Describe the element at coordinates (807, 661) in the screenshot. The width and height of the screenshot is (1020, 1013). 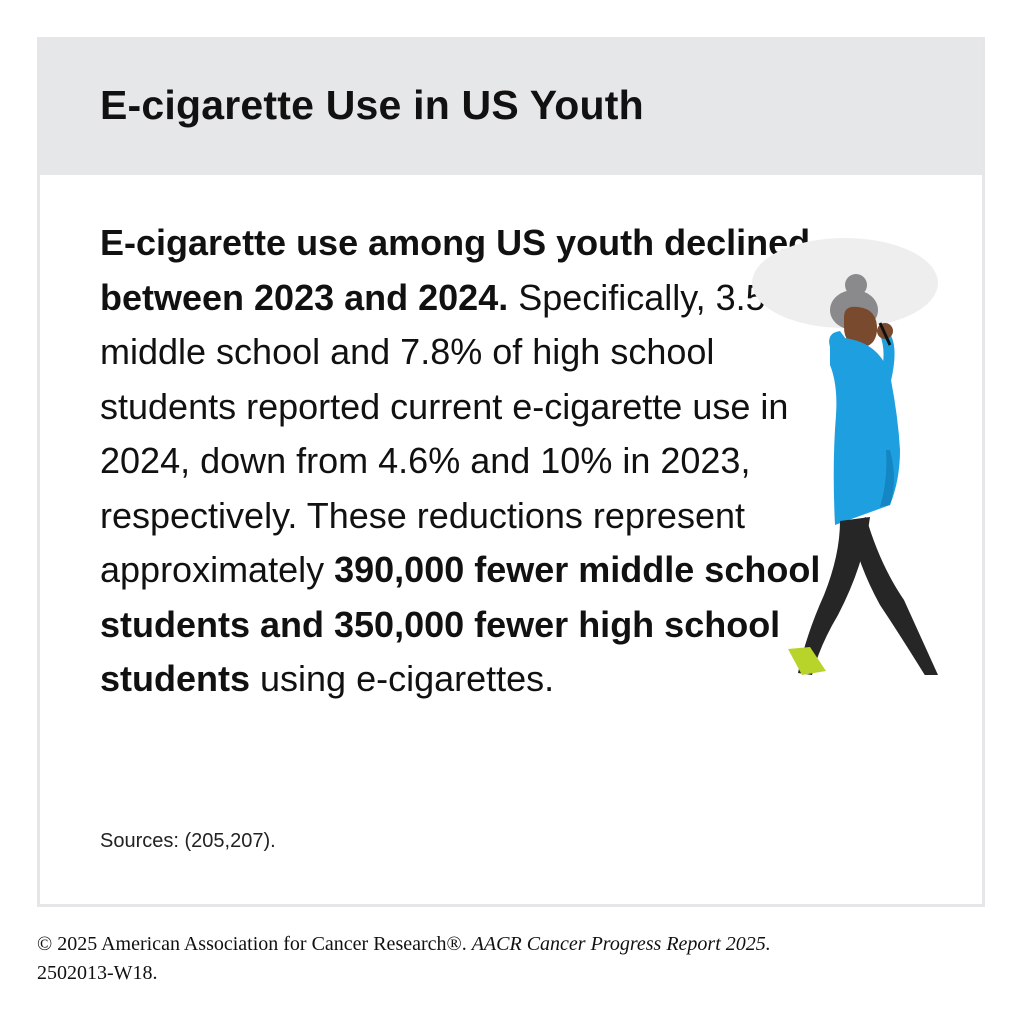
I see `front-shoe` at that location.